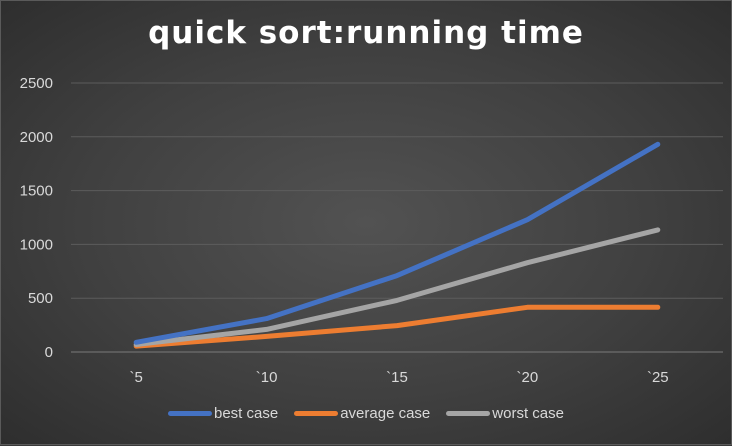 The image size is (732, 446). Describe the element at coordinates (528, 377) in the screenshot. I see `x-tick-label: `20` at that location.